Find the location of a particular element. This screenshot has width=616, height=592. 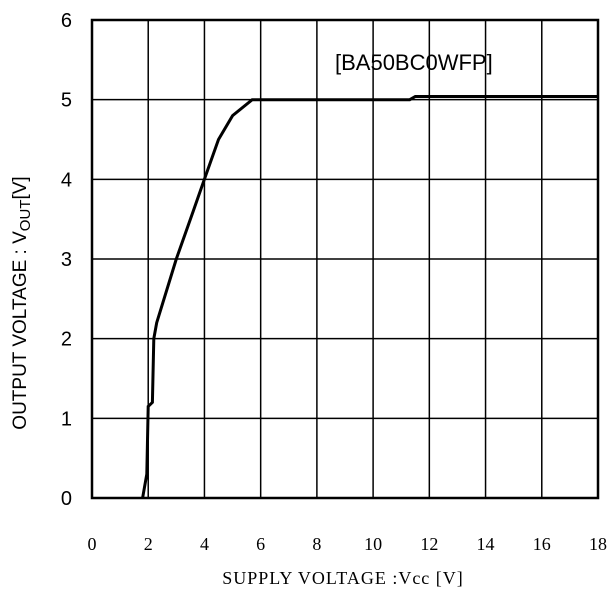

y-axis-ticks: 0 1 2 3 4 5 6 is located at coordinates (66, 260).